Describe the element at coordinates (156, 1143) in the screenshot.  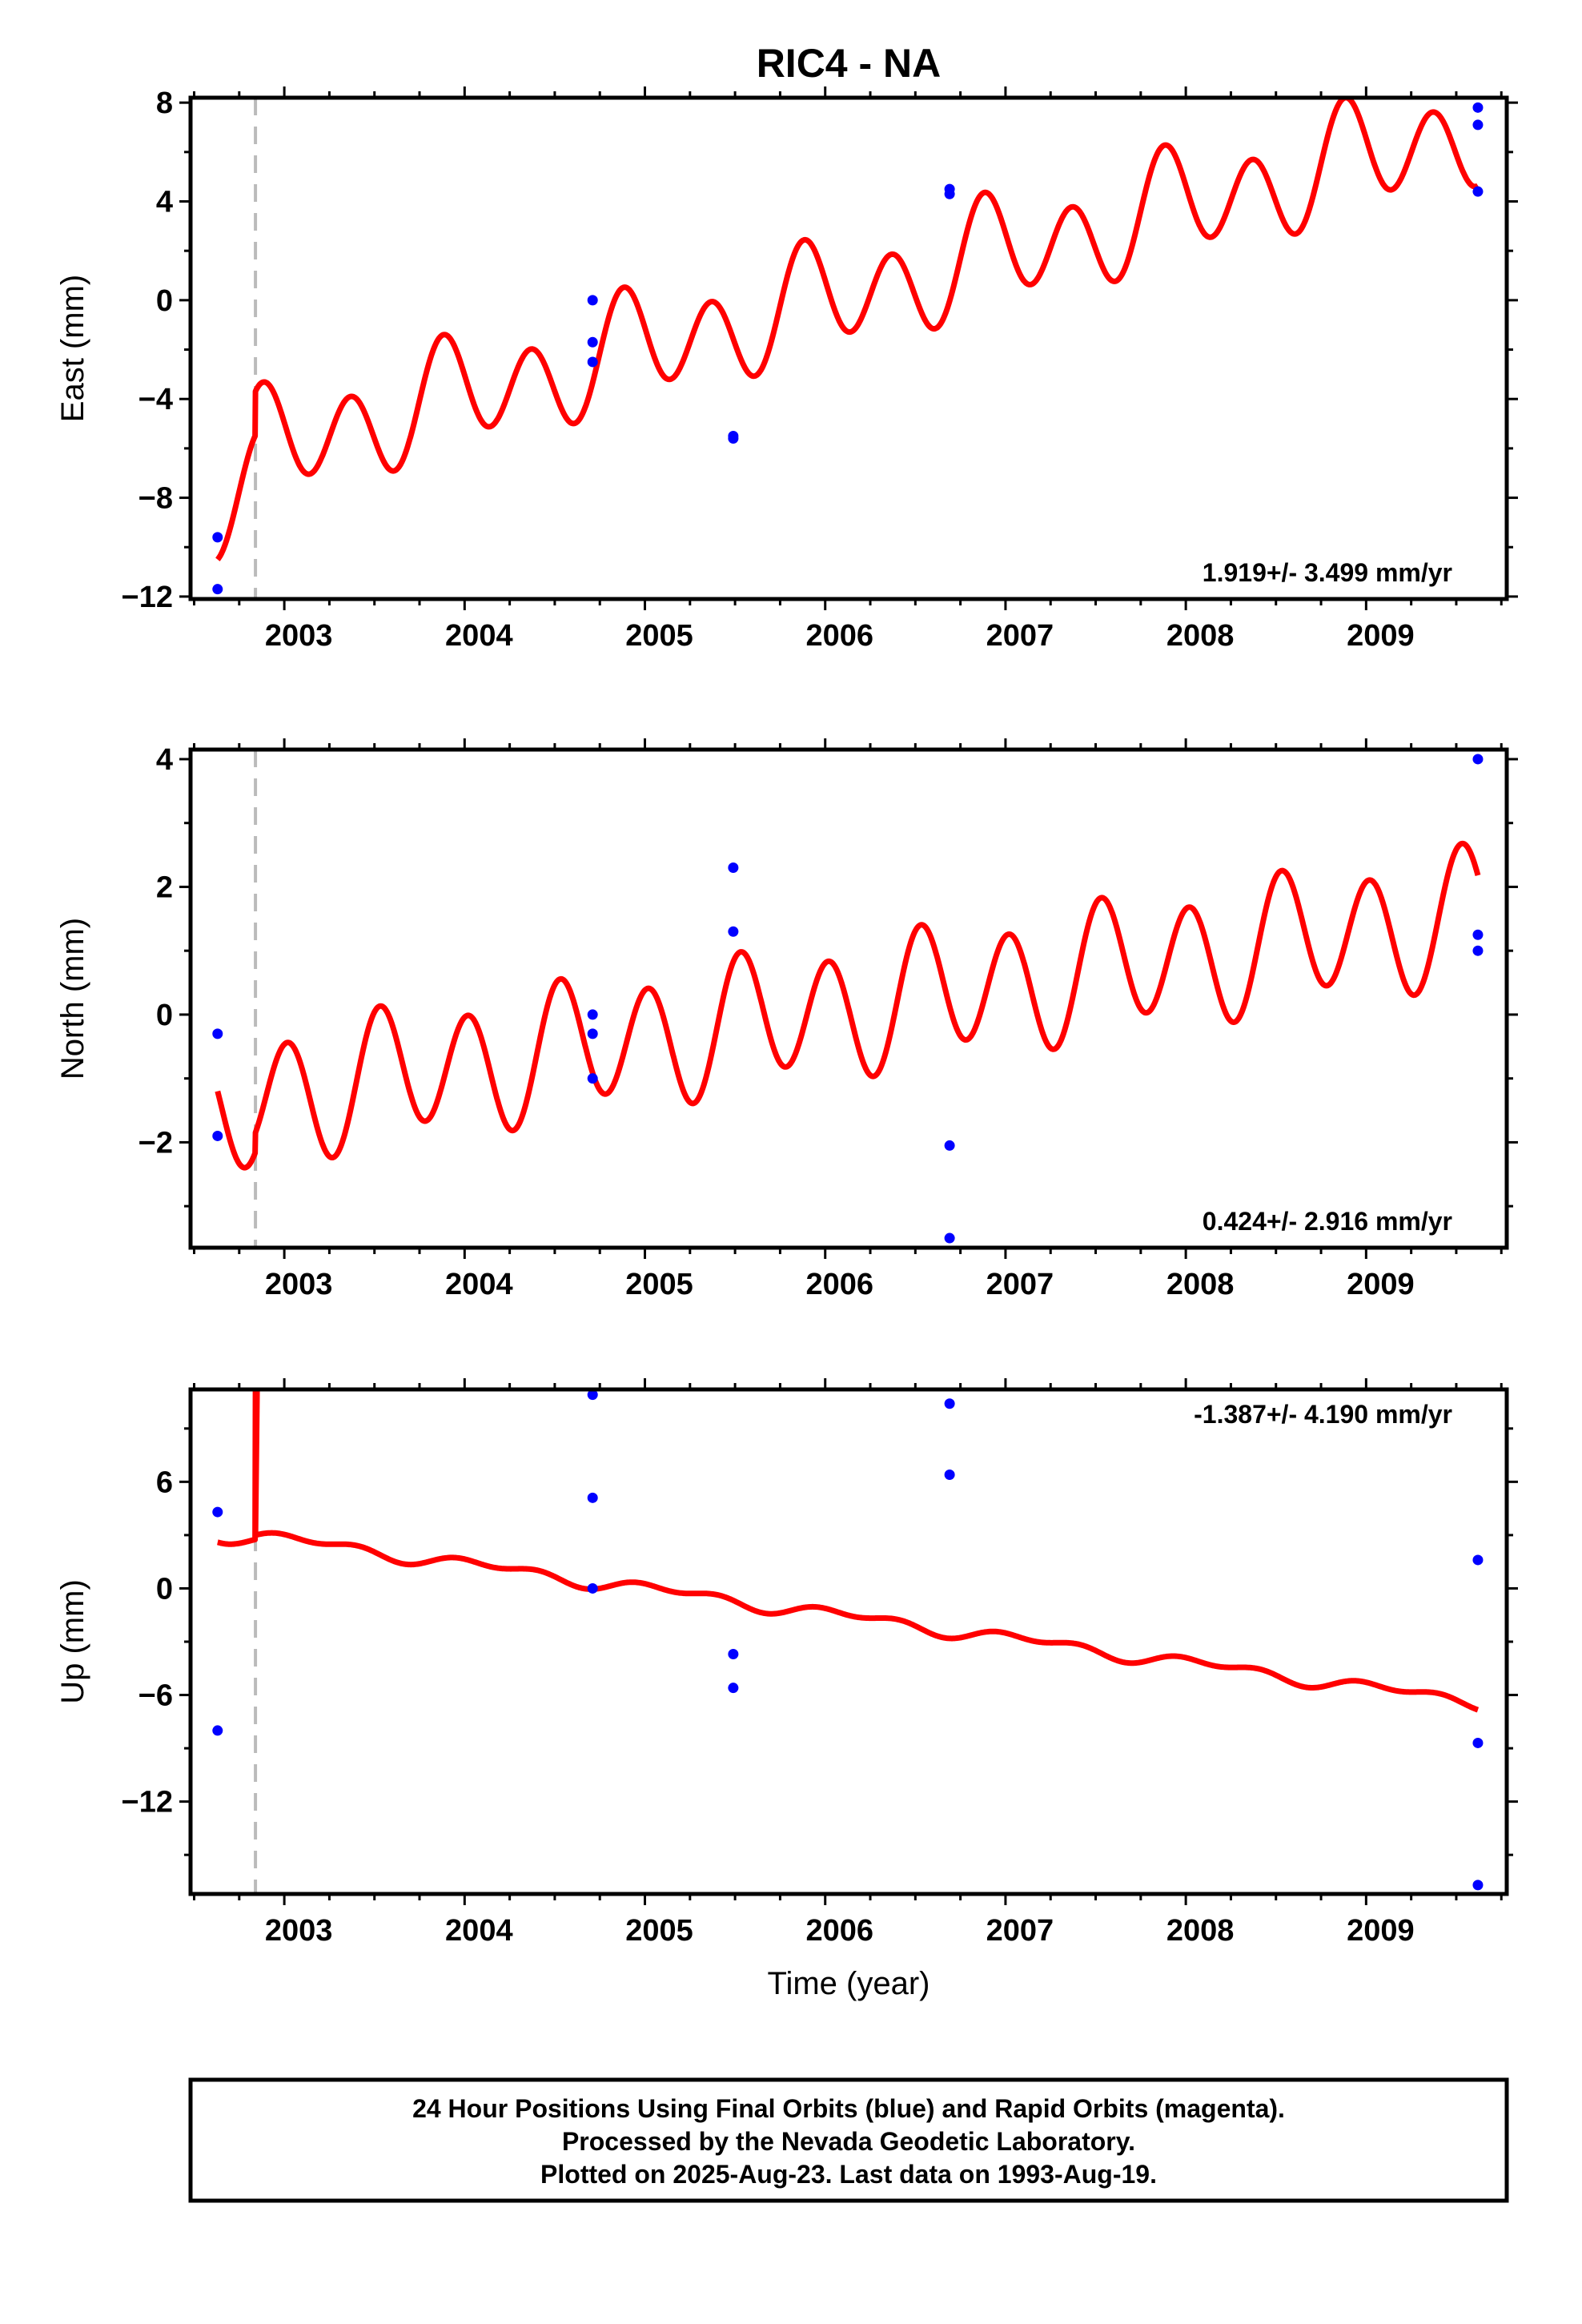
I see `y-tick-label: −2` at that location.